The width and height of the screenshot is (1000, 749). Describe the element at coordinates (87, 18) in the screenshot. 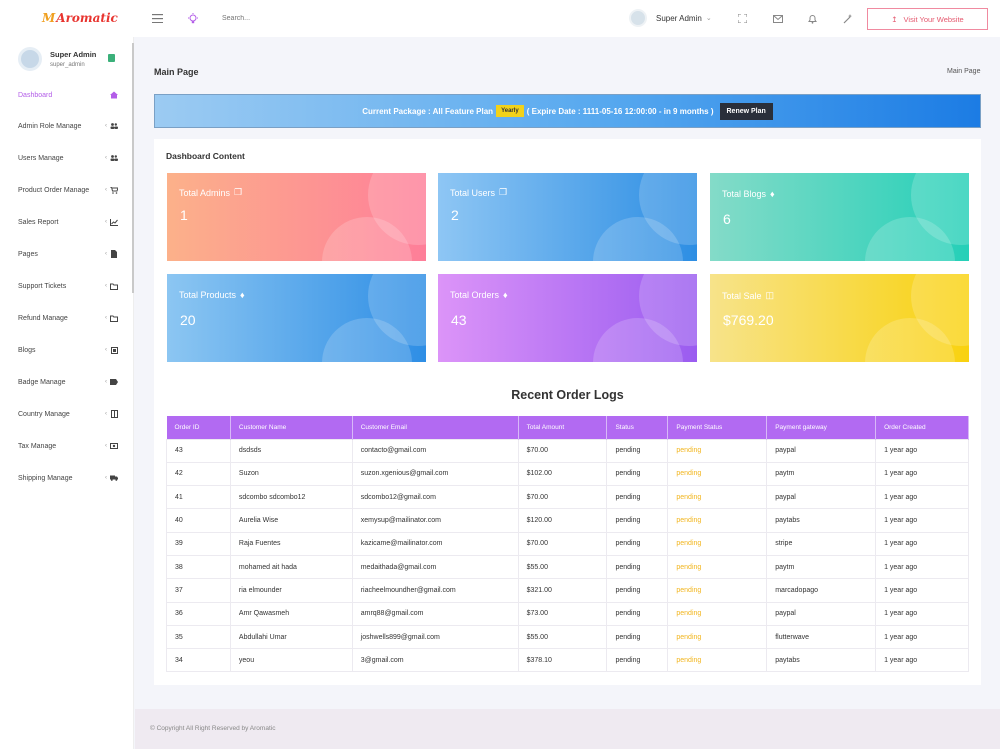

I see `logo-text: Aromatic` at that location.